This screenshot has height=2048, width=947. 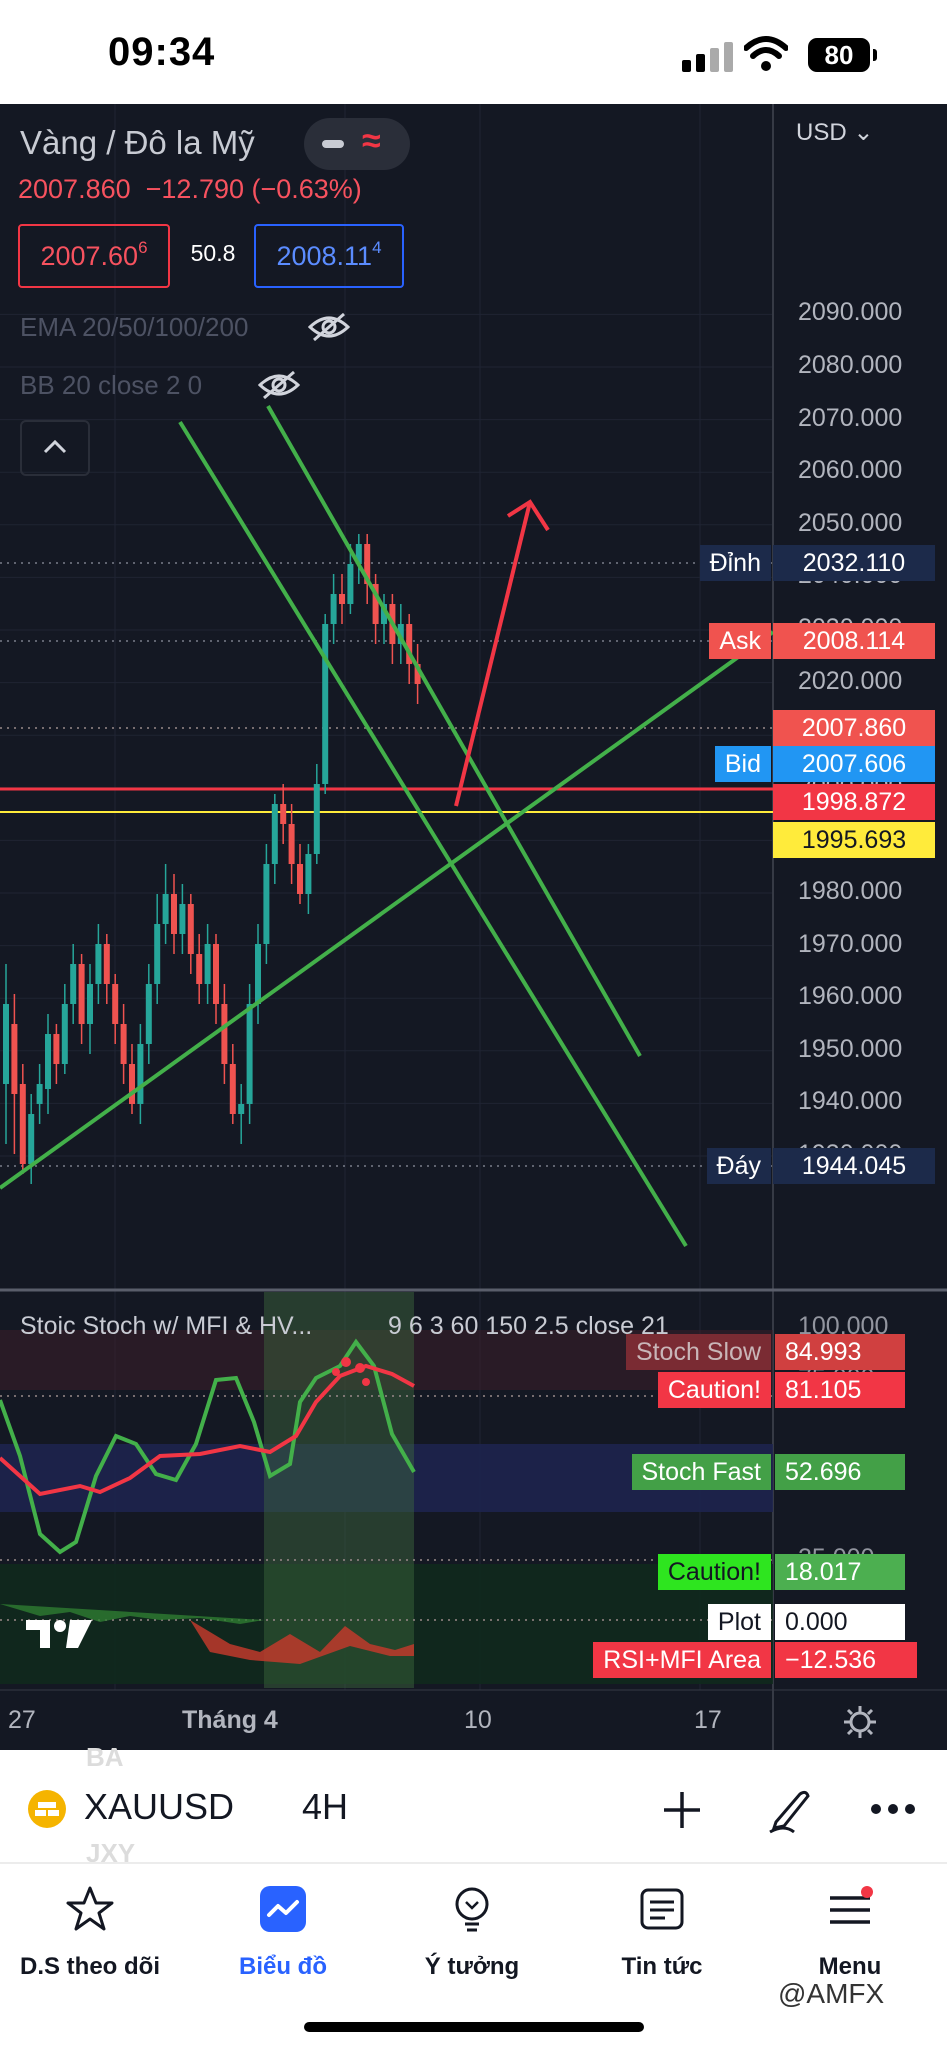 What do you see at coordinates (472, 1966) in the screenshot?
I see `tab-label: Ý tưởng` at bounding box center [472, 1966].